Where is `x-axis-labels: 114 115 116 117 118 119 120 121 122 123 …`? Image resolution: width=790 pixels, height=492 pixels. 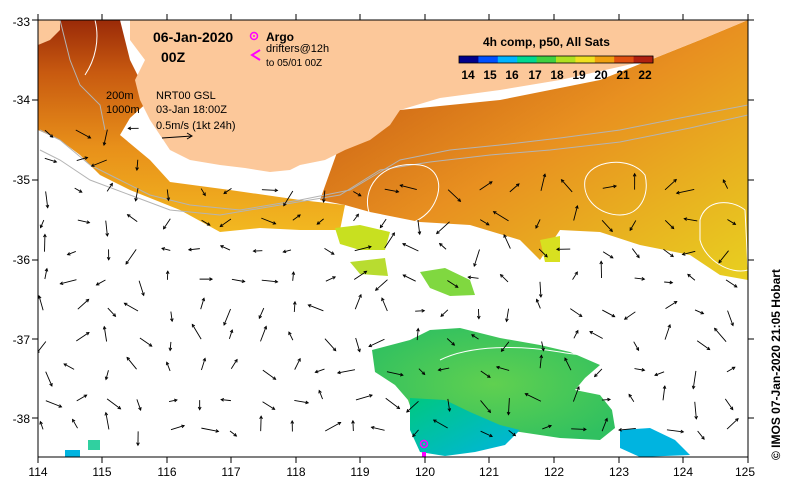
x-axis-labels: 114 115 116 117 118 119 120 121 122 123 … is located at coordinates (391, 472).